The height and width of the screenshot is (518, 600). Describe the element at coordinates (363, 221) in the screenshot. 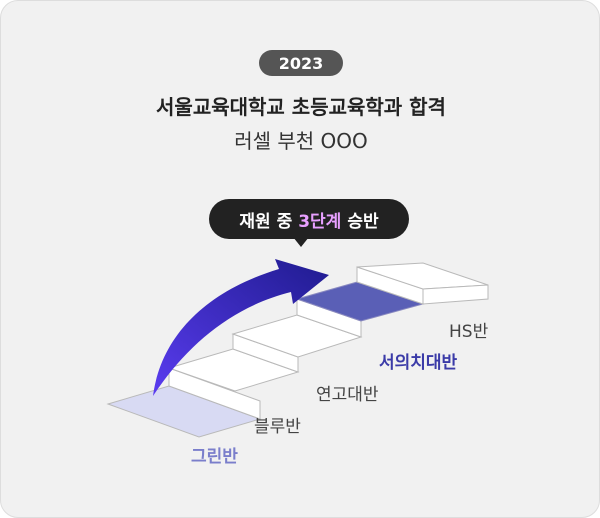

I see `callout-suffix: 승반` at that location.